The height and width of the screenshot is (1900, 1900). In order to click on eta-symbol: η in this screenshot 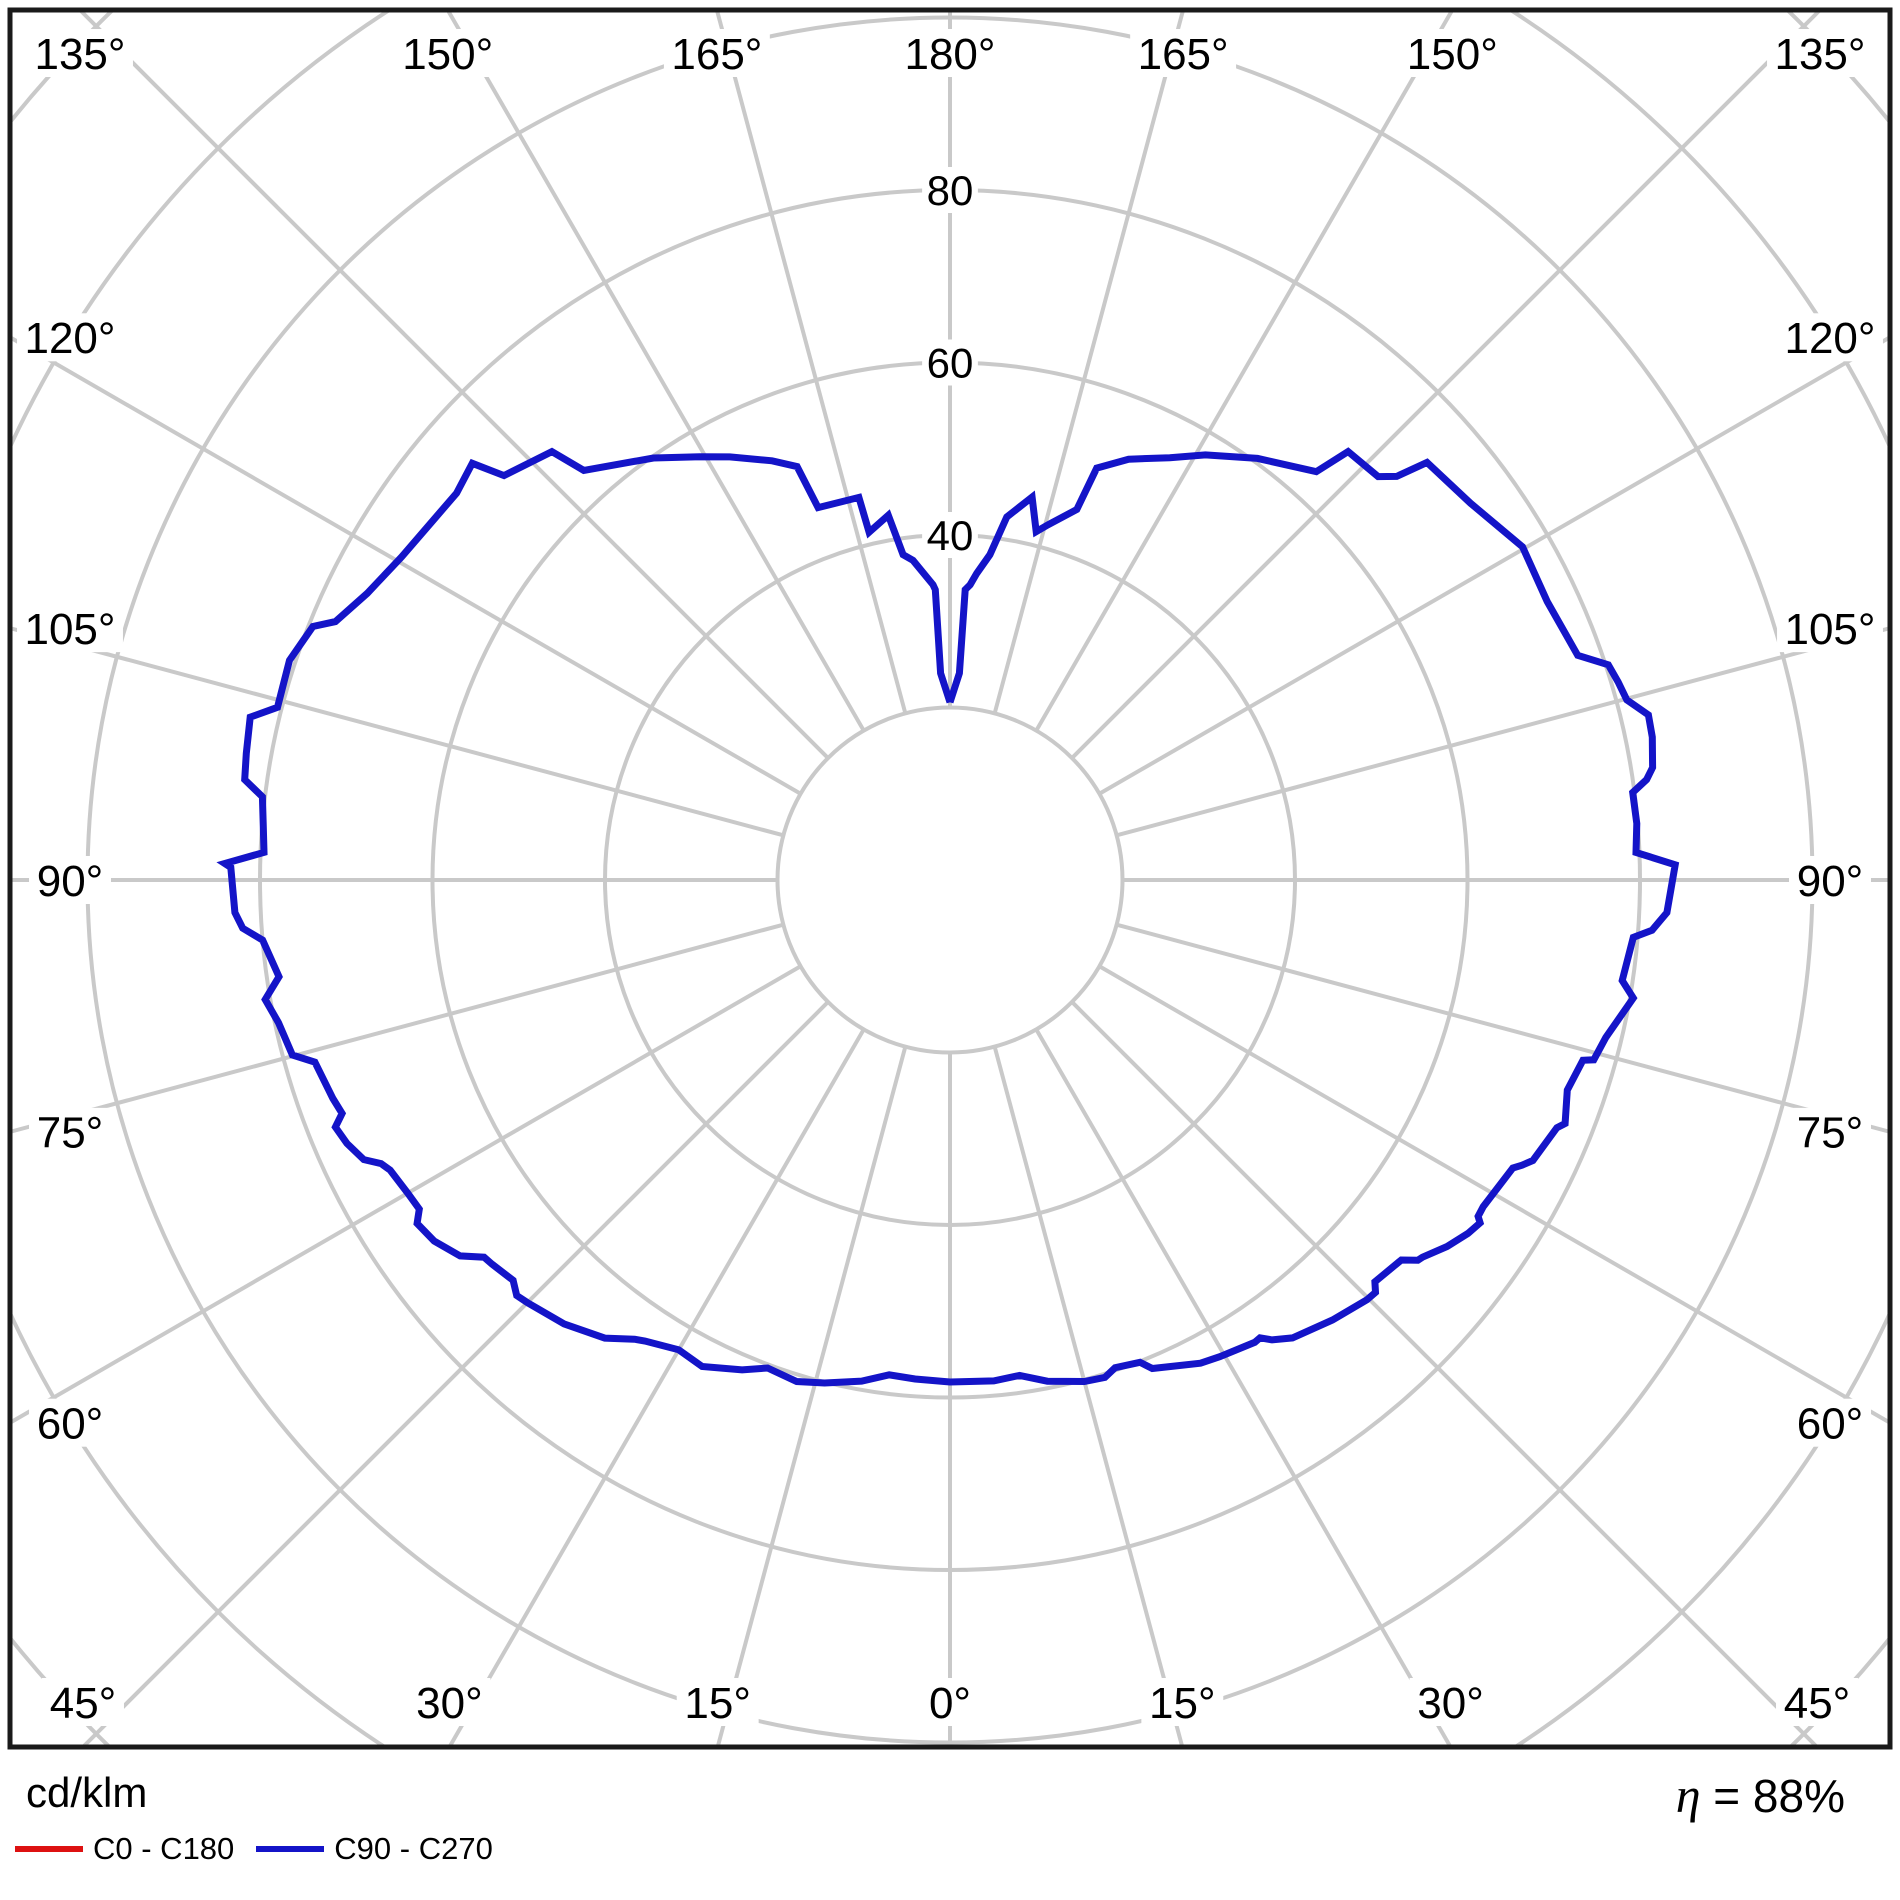, I will do `click(1688, 1795)`.